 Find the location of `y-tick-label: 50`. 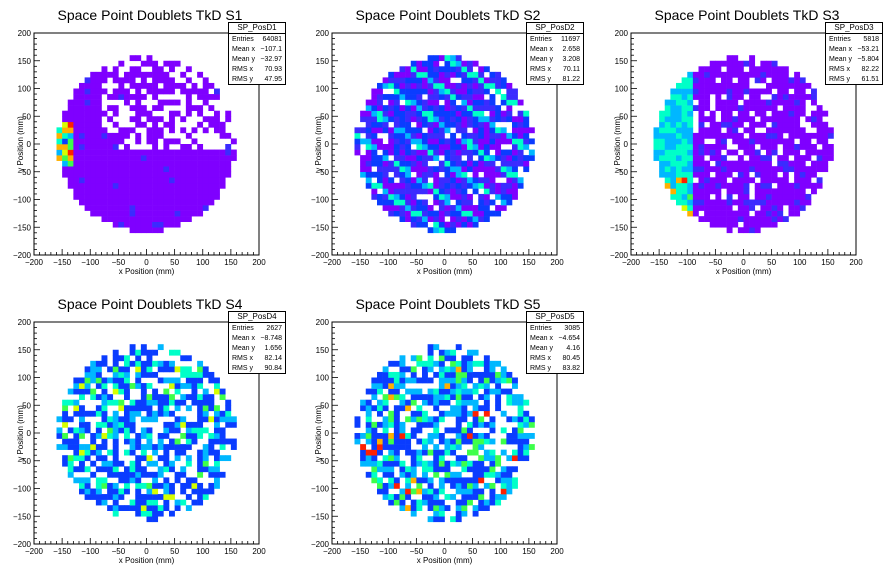

y-tick-label: 50 is located at coordinates (26, 116).